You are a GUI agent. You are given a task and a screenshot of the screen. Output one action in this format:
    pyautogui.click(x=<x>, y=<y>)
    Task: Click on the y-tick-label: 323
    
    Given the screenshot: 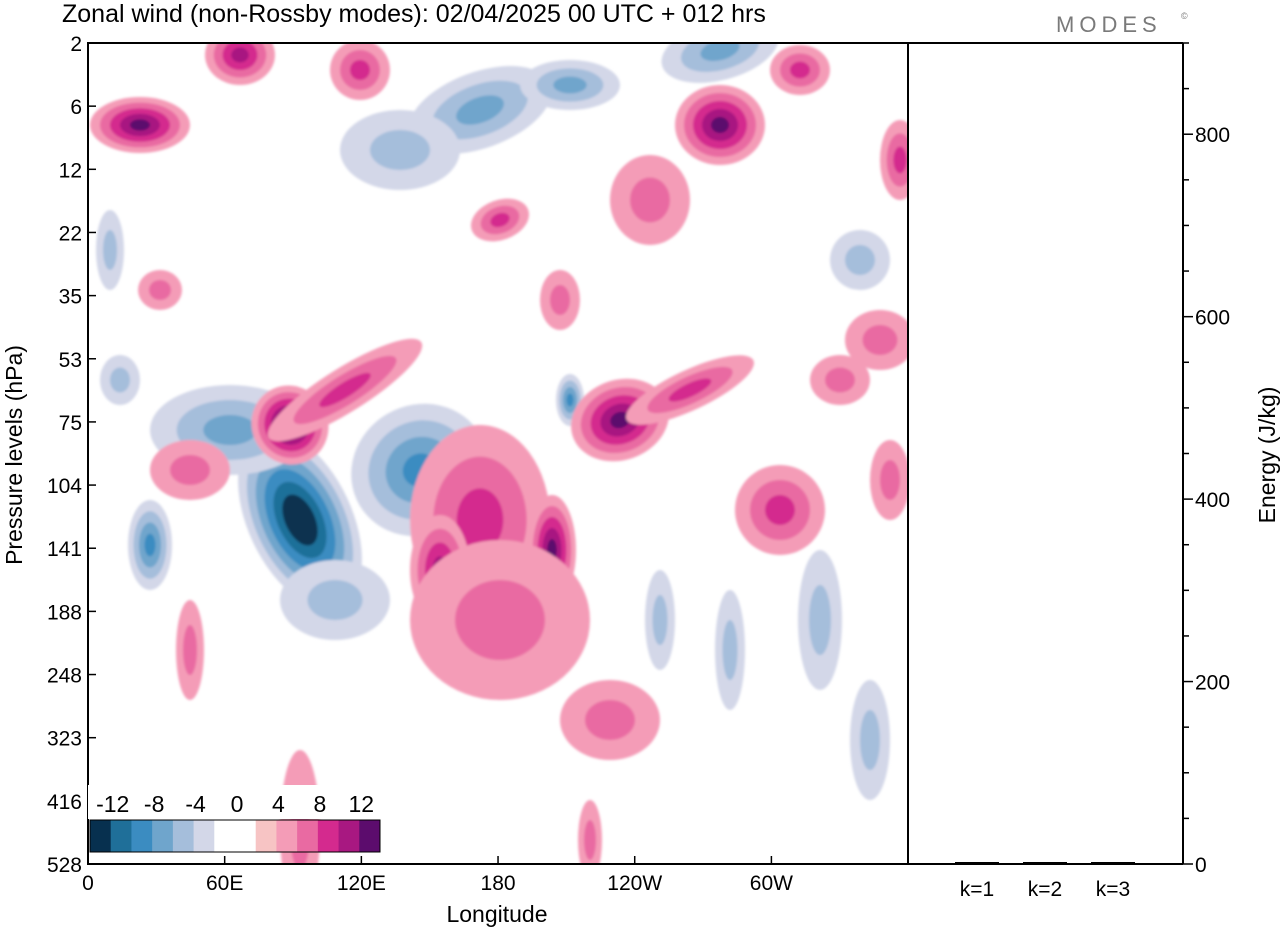 What is the action you would take?
    pyautogui.click(x=64, y=739)
    